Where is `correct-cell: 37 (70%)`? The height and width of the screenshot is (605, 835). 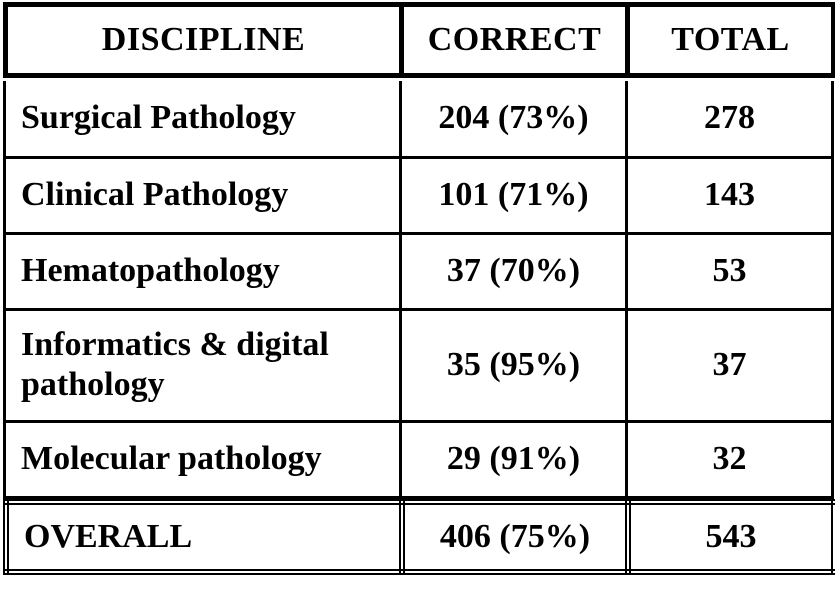
correct-cell: 37 (70%) is located at coordinates (513, 271).